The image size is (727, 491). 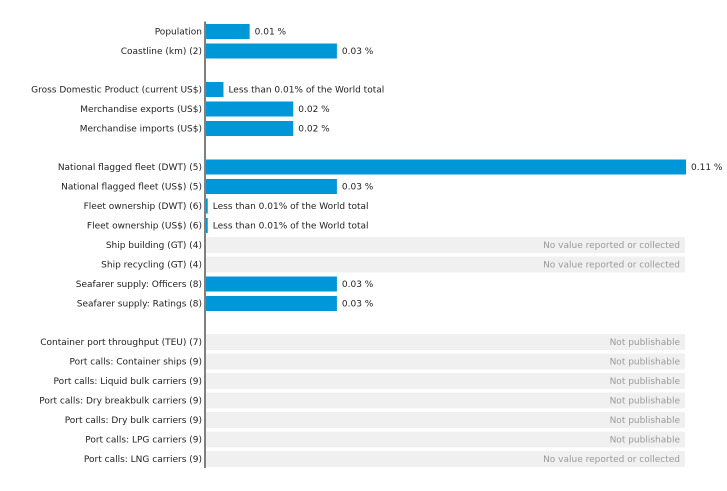 What do you see at coordinates (178, 33) in the screenshot?
I see `category-label: Population` at bounding box center [178, 33].